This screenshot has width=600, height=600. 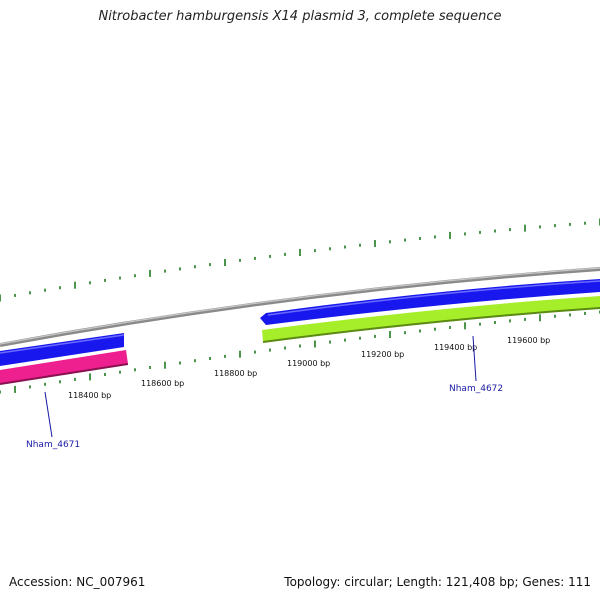 What do you see at coordinates (162, 383) in the screenshot?
I see `ruler-label: 118600 bp` at bounding box center [162, 383].